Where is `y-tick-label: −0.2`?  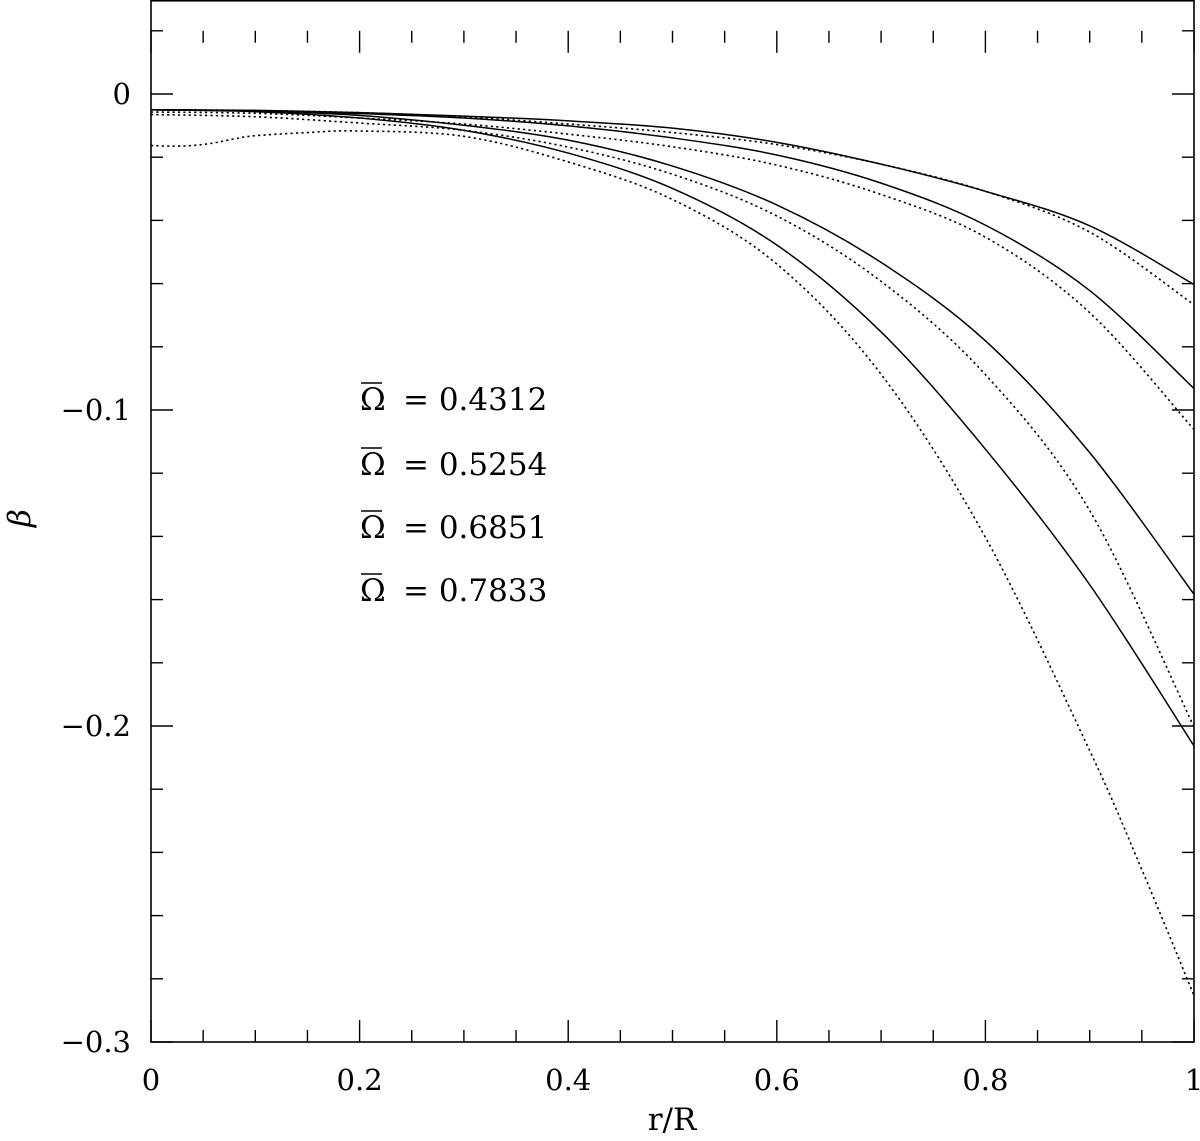 y-tick-label: −0.2 is located at coordinates (96, 726).